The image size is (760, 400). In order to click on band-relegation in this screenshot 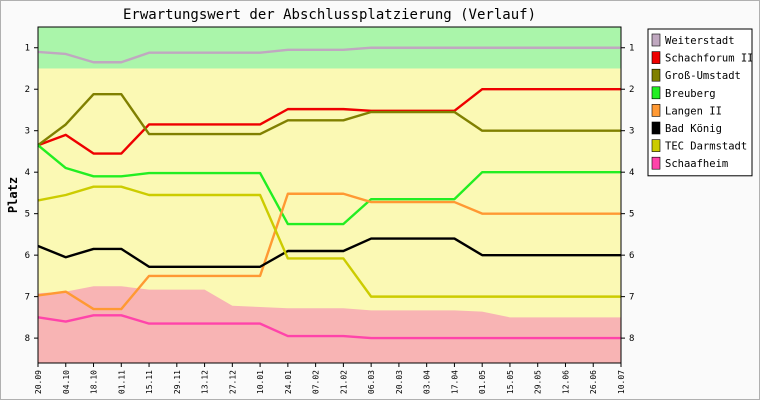, I will do `click(329, 324)`.